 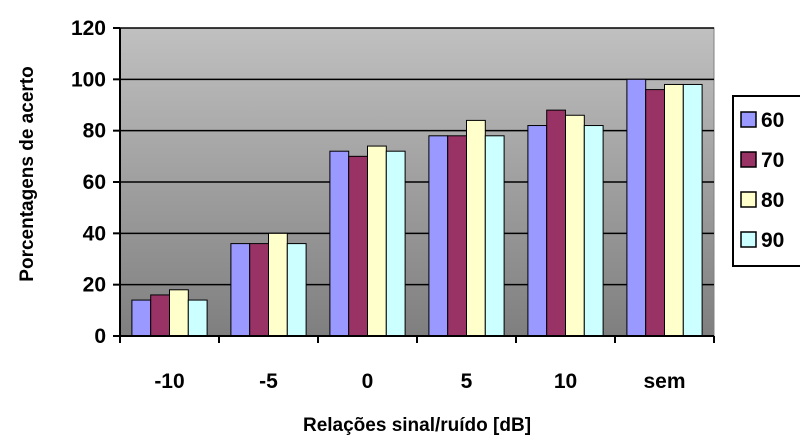 I want to click on x-tick-label: -5, so click(x=268, y=381).